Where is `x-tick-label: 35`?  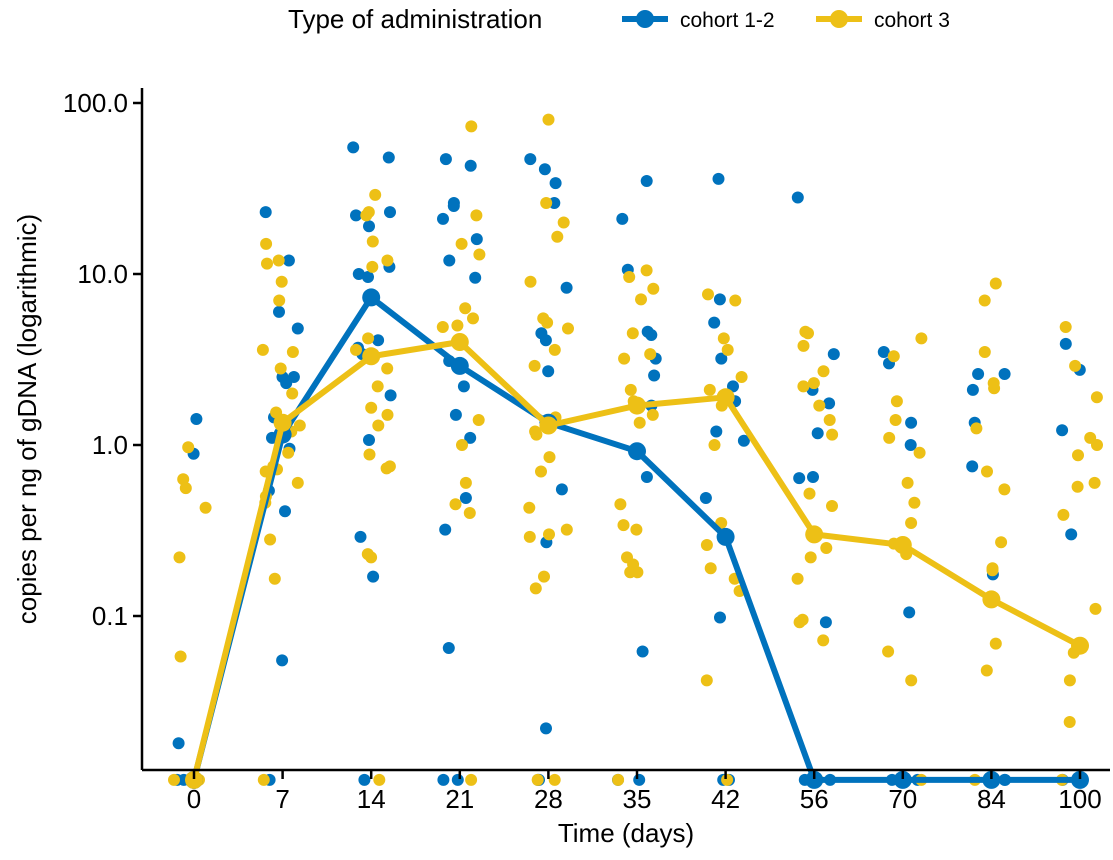 x-tick-label: 35 is located at coordinates (637, 799).